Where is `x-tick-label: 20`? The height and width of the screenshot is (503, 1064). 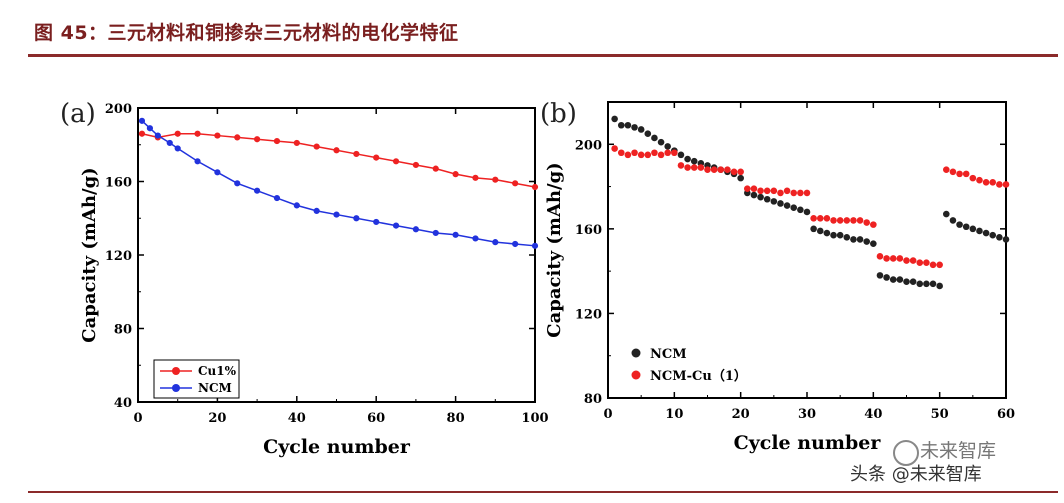
x-tick-label: 20 is located at coordinates (217, 418).